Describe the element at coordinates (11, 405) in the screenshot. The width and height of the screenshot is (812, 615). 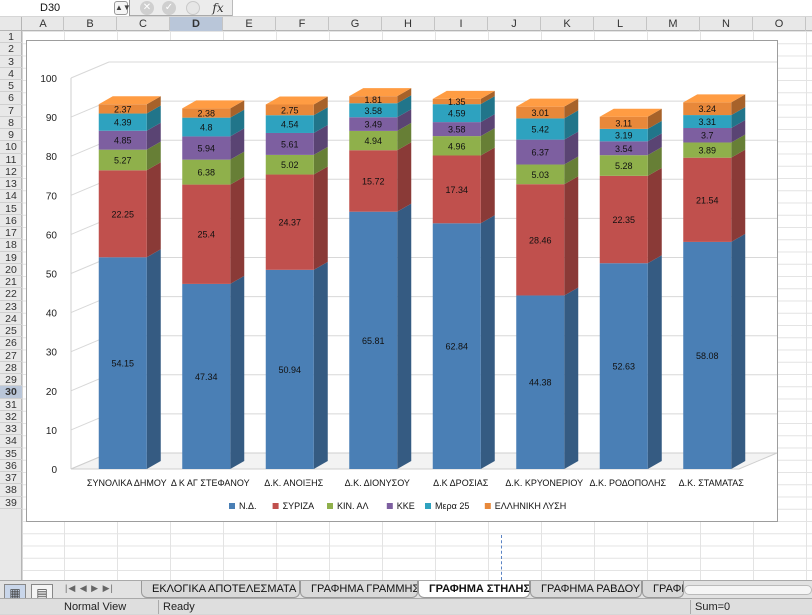
I see `row-header-31: 31` at that location.